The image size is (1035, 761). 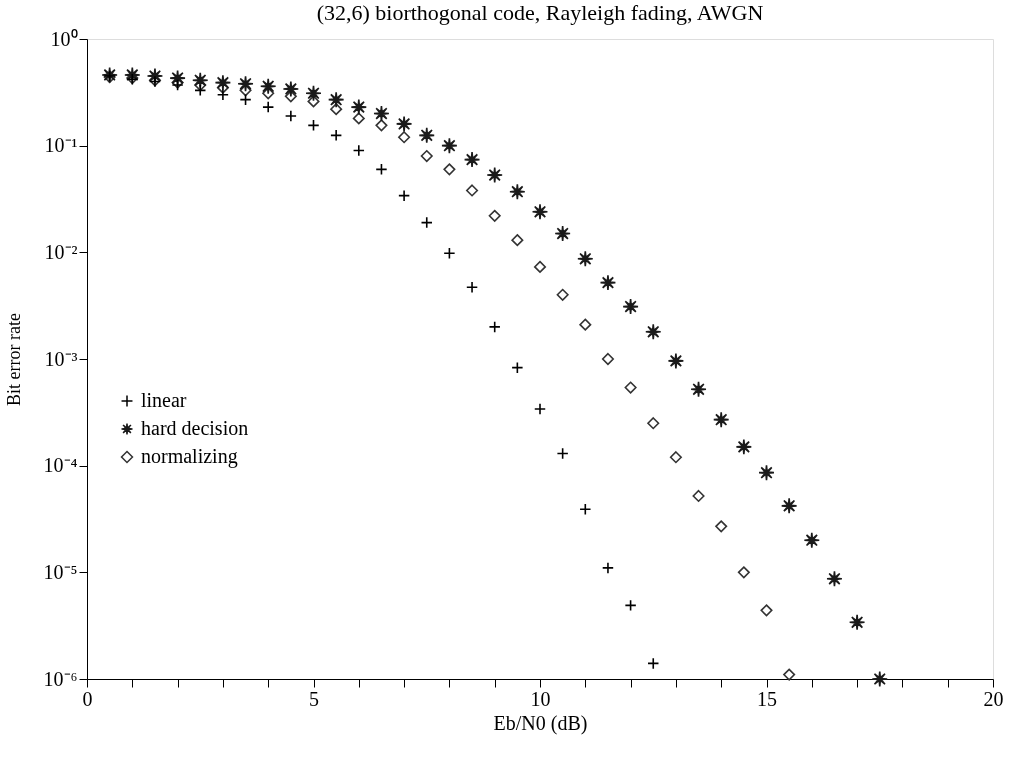 What do you see at coordinates (61, 251) in the screenshot?
I see `y-tick-label: 10⁻²` at bounding box center [61, 251].